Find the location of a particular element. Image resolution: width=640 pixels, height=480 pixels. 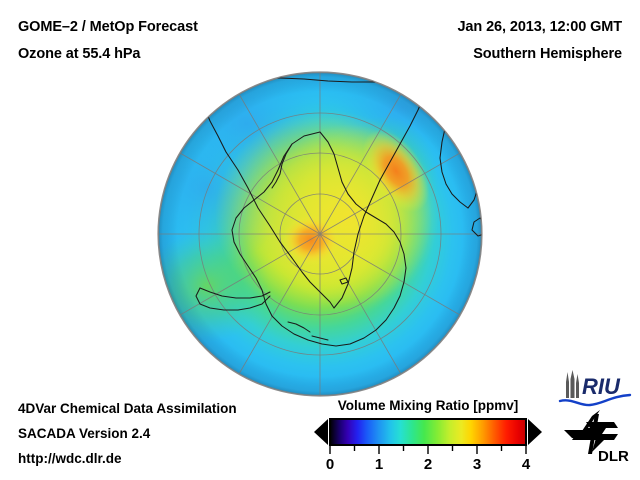

riu-wordmark: RIU is located at coordinates (601, 386).